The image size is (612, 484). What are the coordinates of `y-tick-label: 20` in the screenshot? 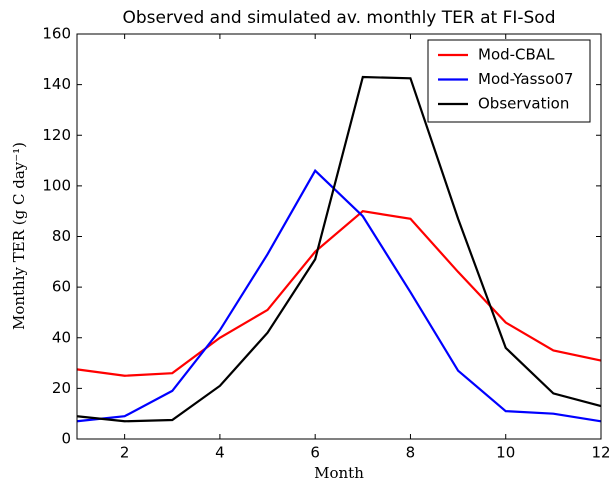 It's located at (61, 388).